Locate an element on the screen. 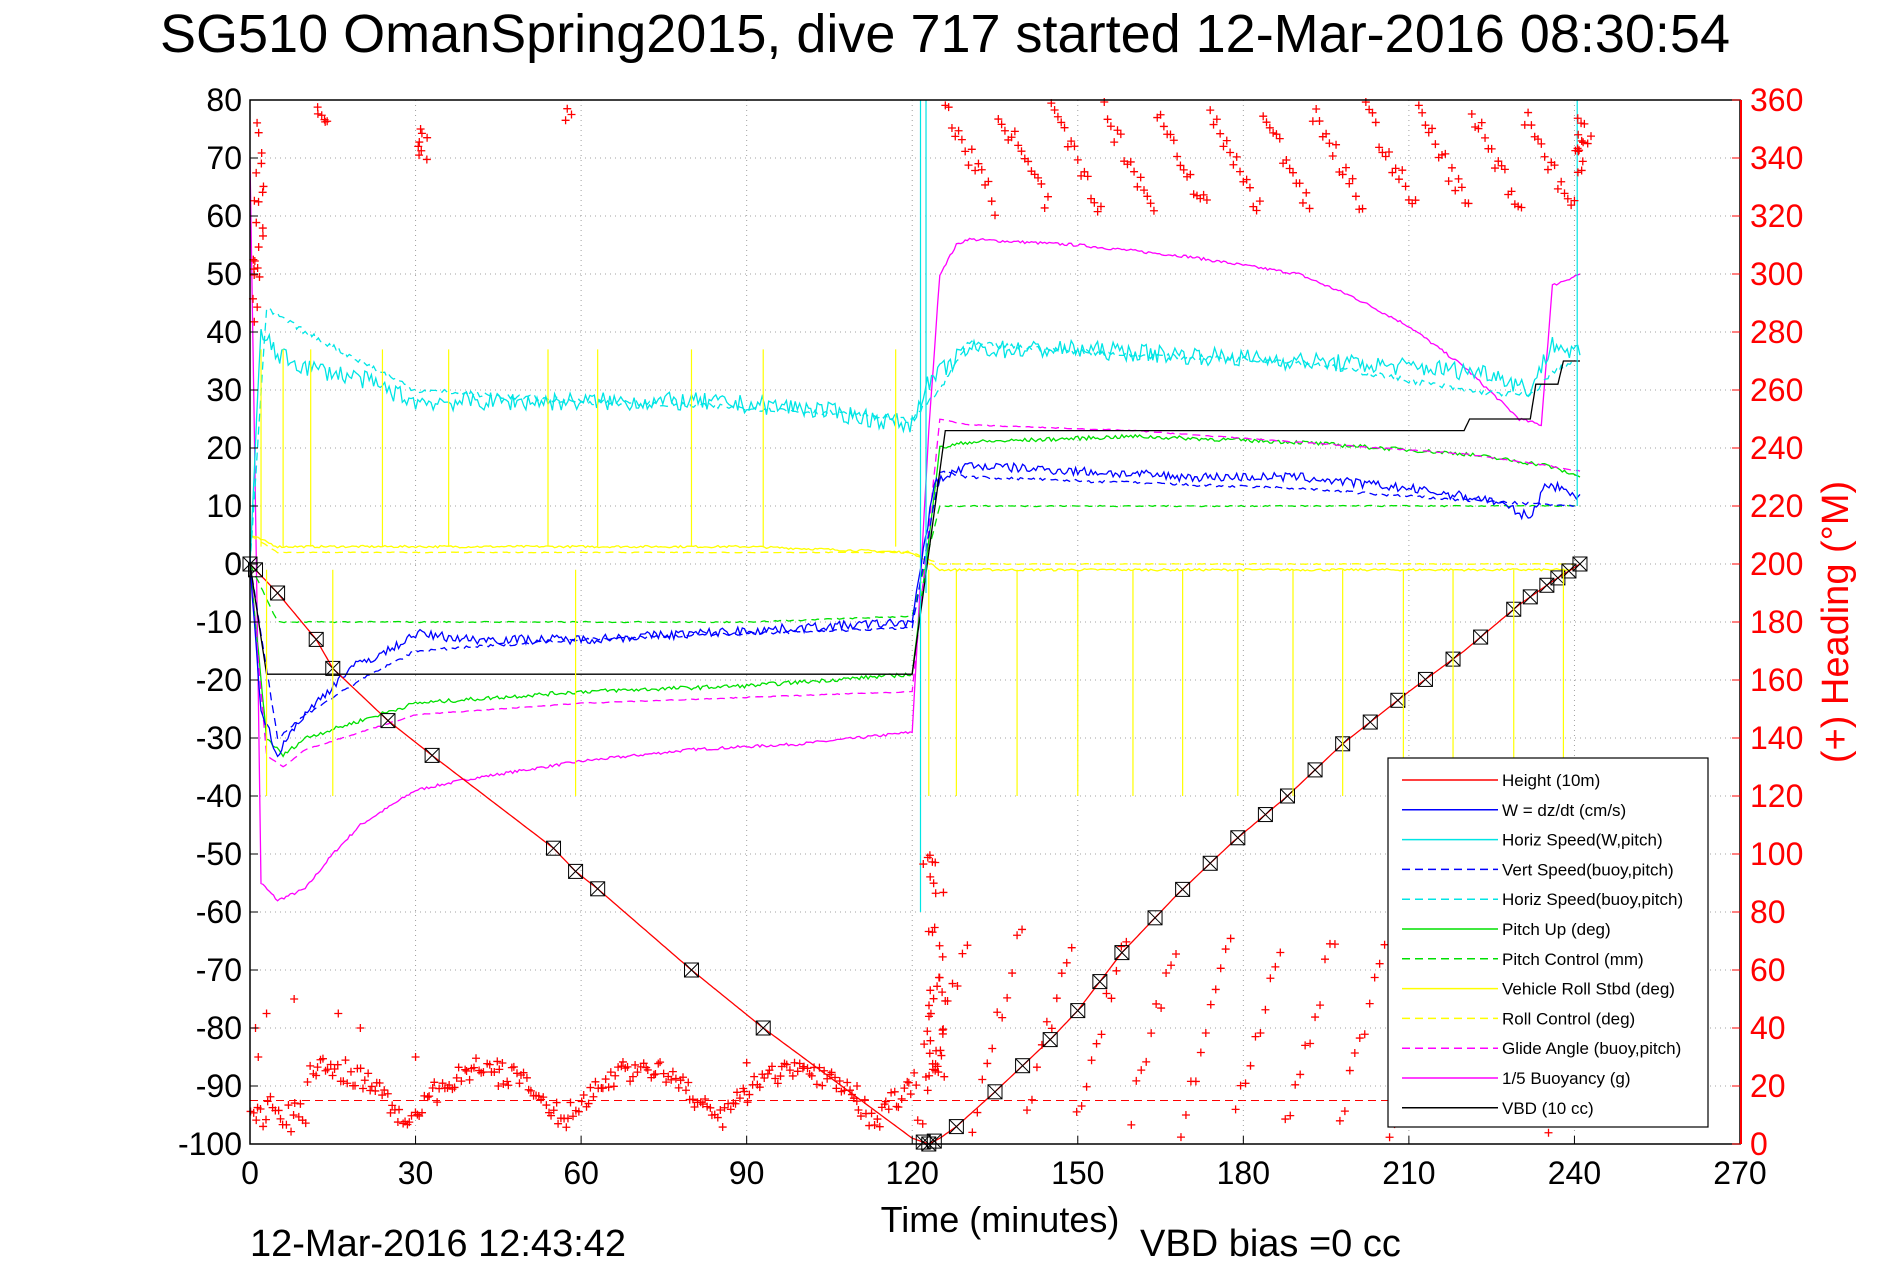  y-right-tick-label: 20 is located at coordinates (1768, 1086).